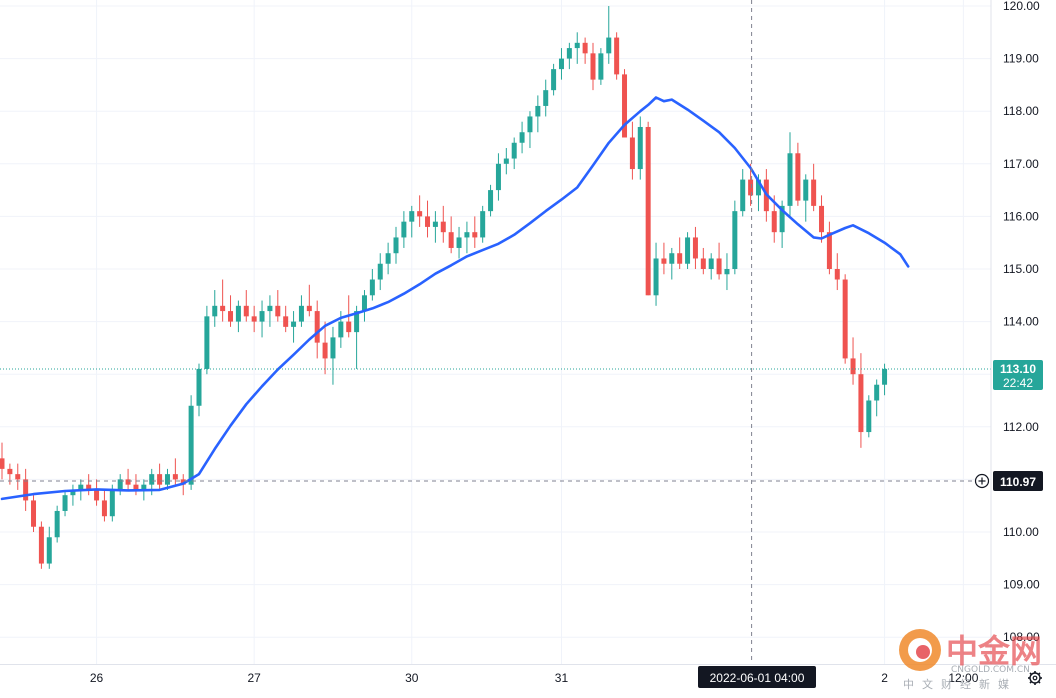 The height and width of the screenshot is (698, 1056). Describe the element at coordinates (97, 678) in the screenshot. I see `time-tick-label: 26` at that location.